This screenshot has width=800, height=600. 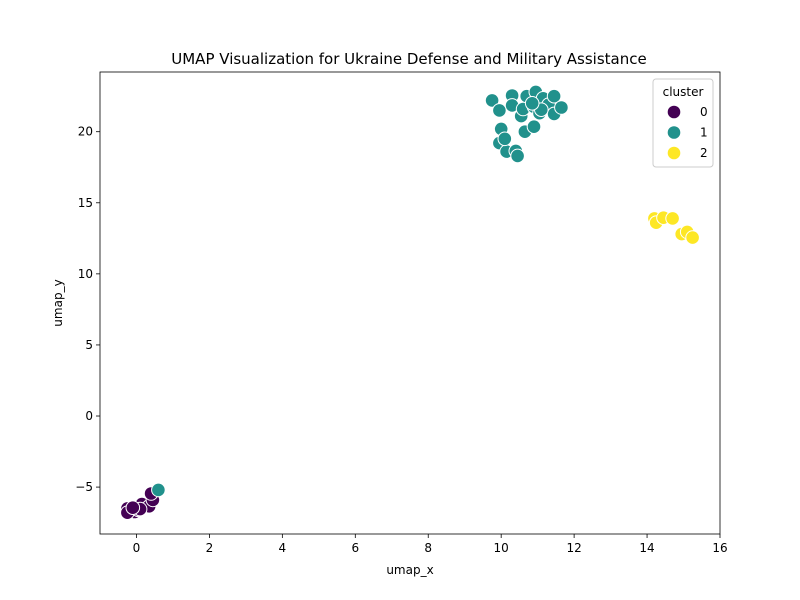 I want to click on x-tick-label: 10, so click(x=501, y=548).